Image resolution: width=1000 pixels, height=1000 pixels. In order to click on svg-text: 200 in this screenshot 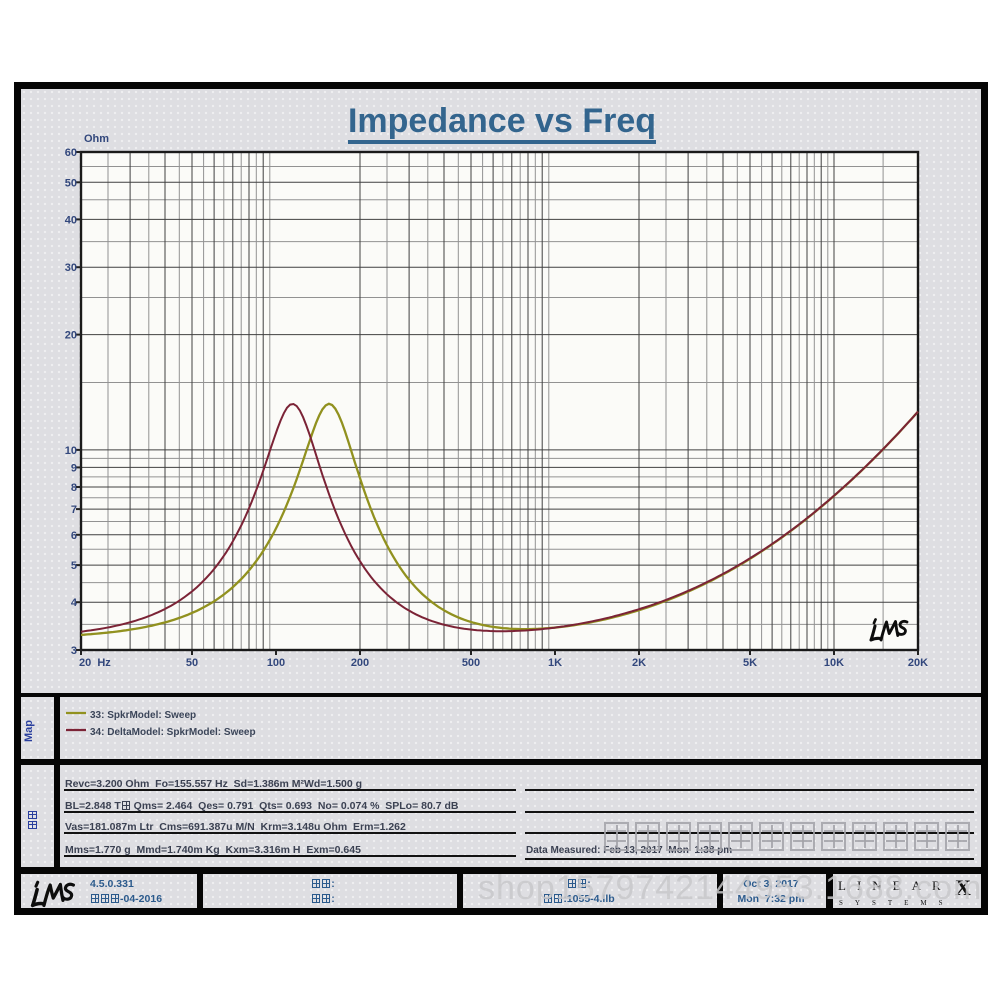, I will do `click(360, 663)`.